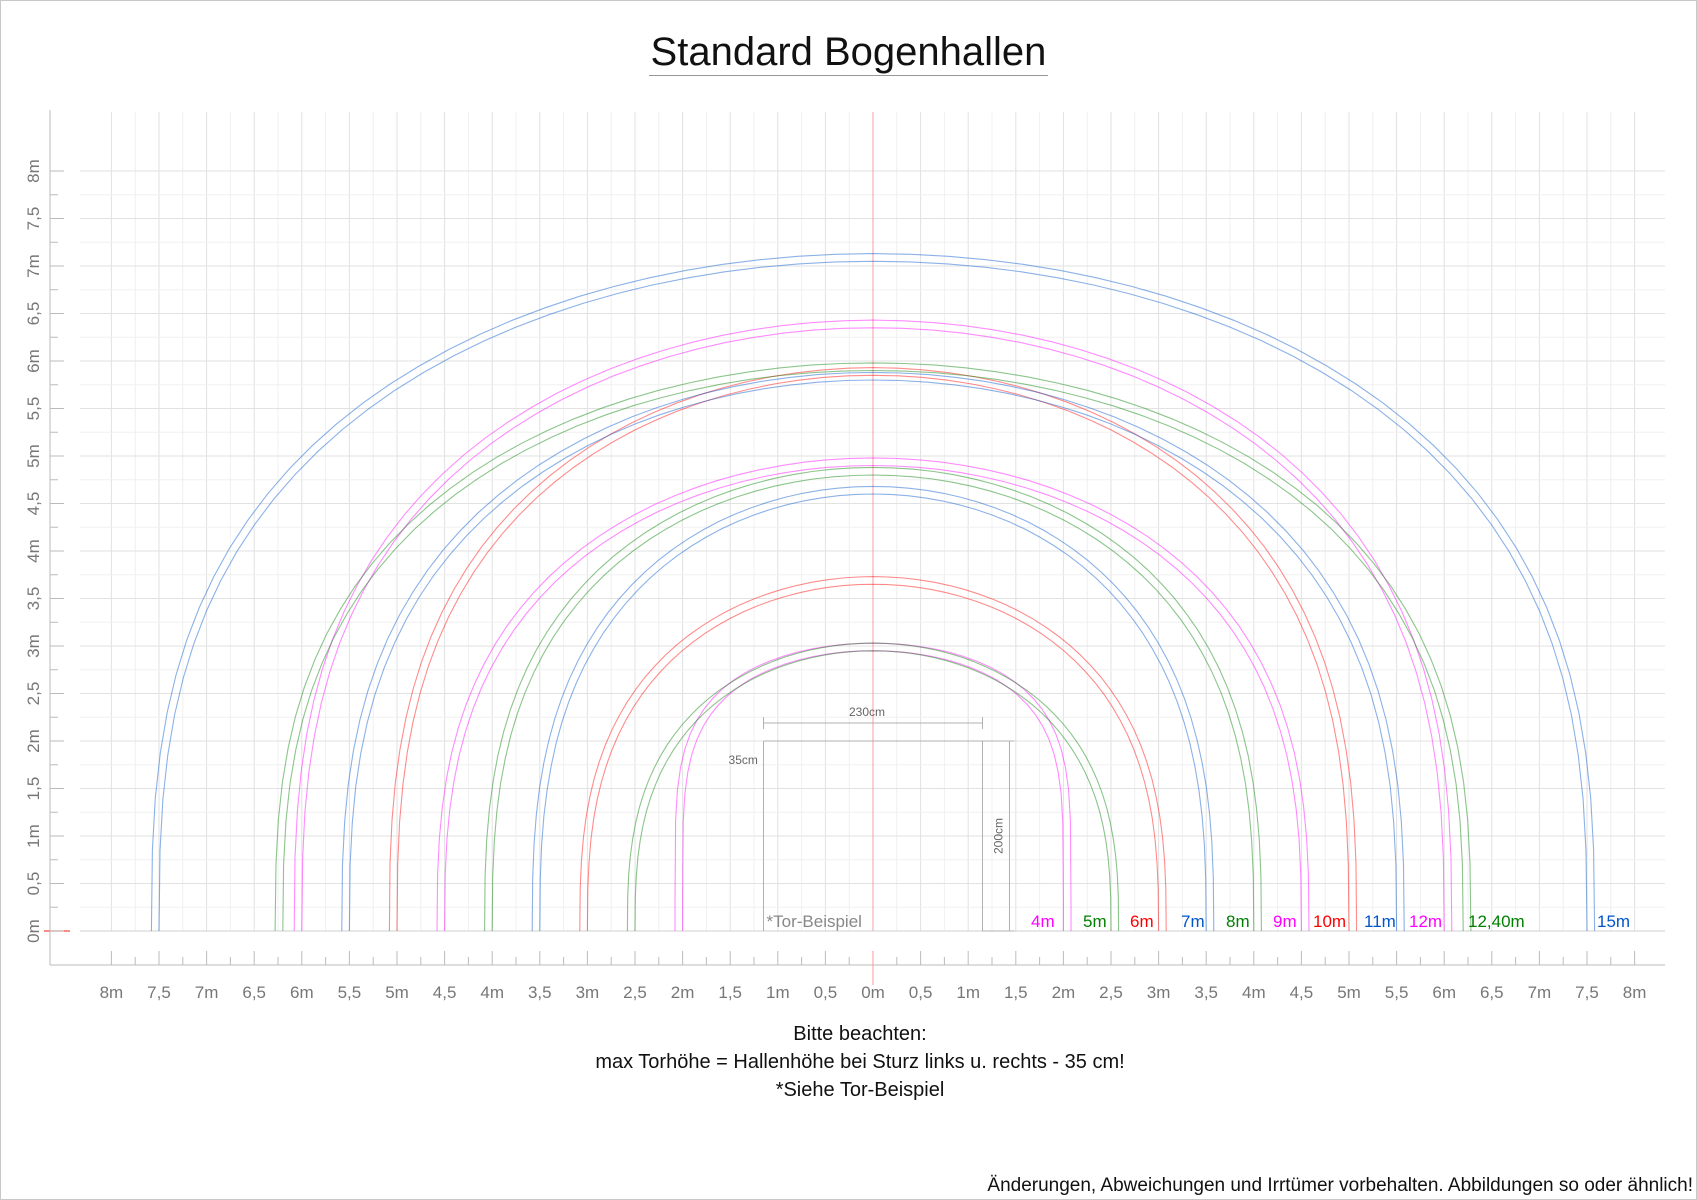 The image size is (1697, 1200). I want to click on door-width-label: 230cm, so click(867, 712).